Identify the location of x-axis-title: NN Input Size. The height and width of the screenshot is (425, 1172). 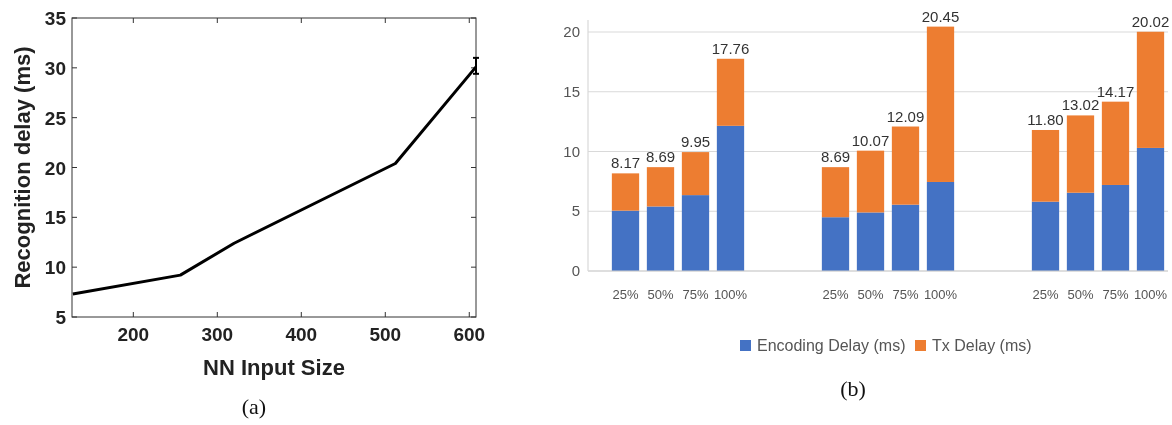
(274, 367).